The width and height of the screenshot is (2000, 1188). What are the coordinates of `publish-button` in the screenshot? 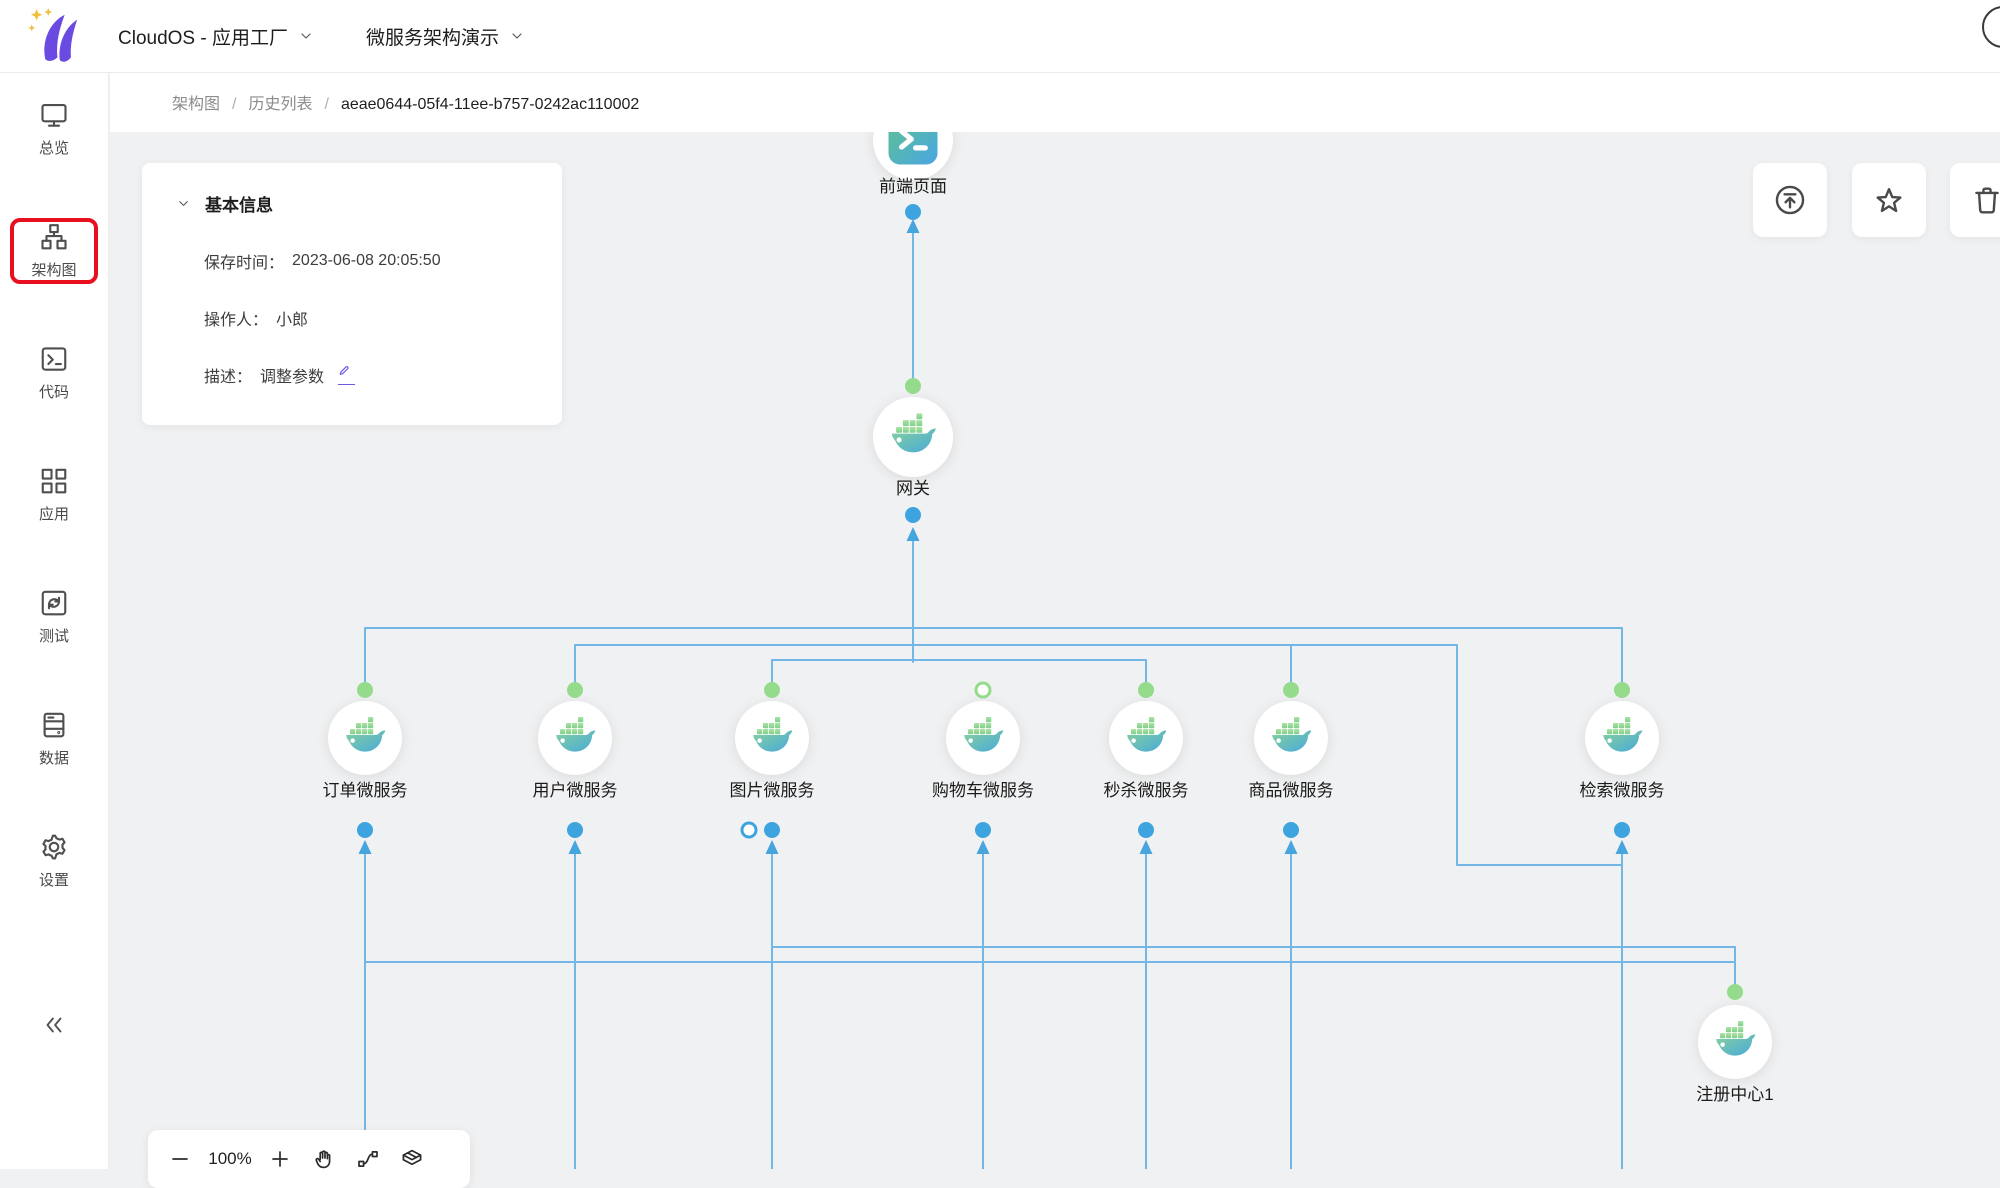 It's located at (1790, 200).